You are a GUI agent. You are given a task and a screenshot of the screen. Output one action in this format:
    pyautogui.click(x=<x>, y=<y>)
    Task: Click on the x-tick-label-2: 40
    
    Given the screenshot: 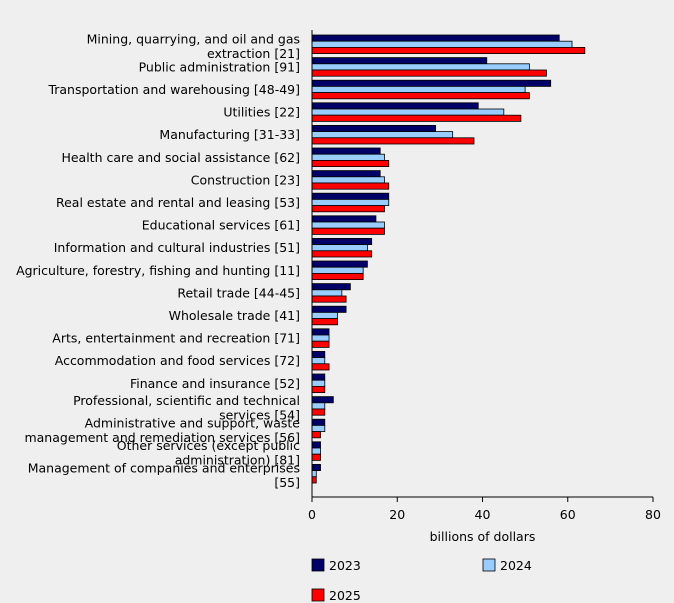 What is the action you would take?
    pyautogui.click(x=483, y=514)
    